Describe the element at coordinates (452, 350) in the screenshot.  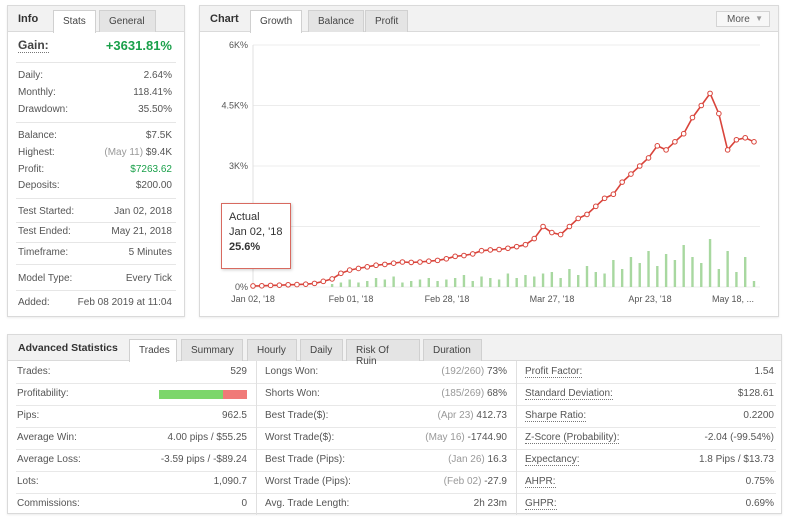
I see `tab-duration: Duration` at that location.